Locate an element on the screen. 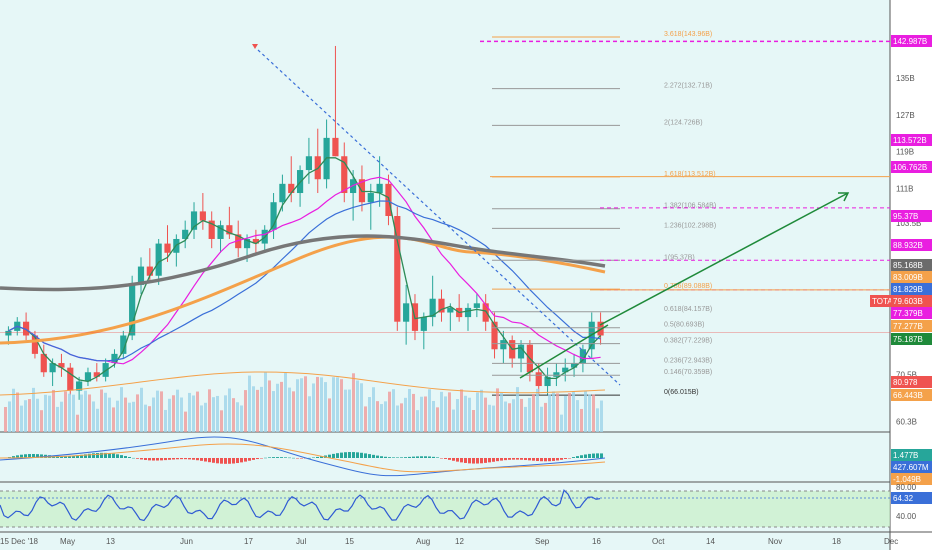 This screenshot has height=550, width=932. rsi-badge is located at coordinates (911, 498).